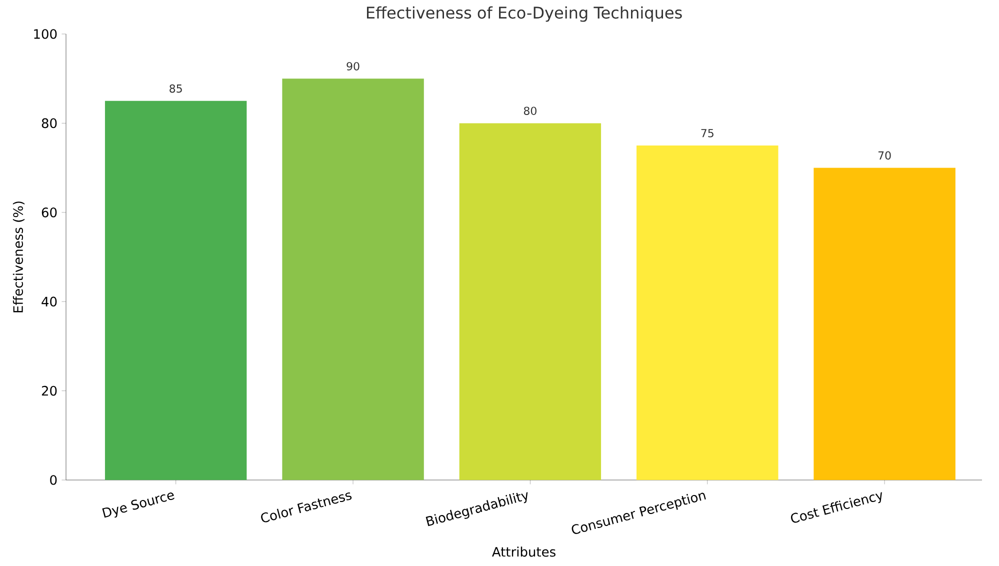 This screenshot has height=566, width=999. I want to click on data-label: 80, so click(530, 110).